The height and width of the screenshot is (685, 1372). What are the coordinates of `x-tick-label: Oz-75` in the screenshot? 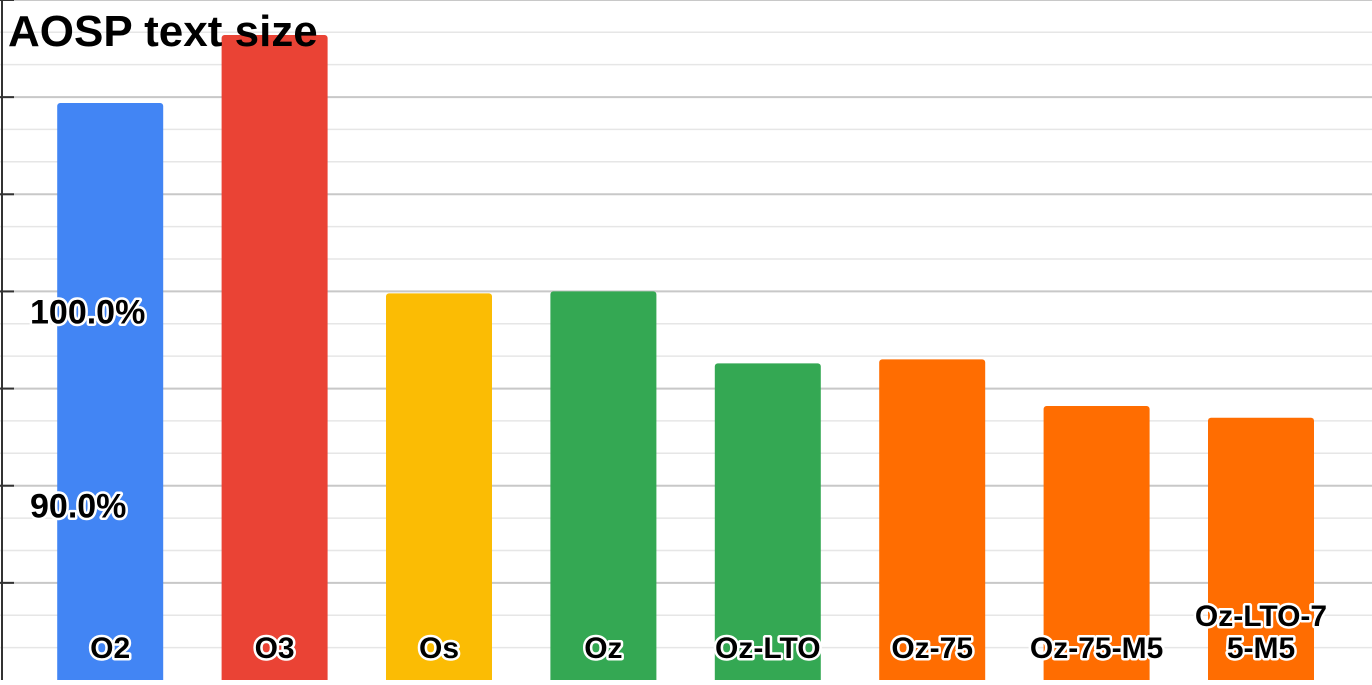 It's located at (932, 648).